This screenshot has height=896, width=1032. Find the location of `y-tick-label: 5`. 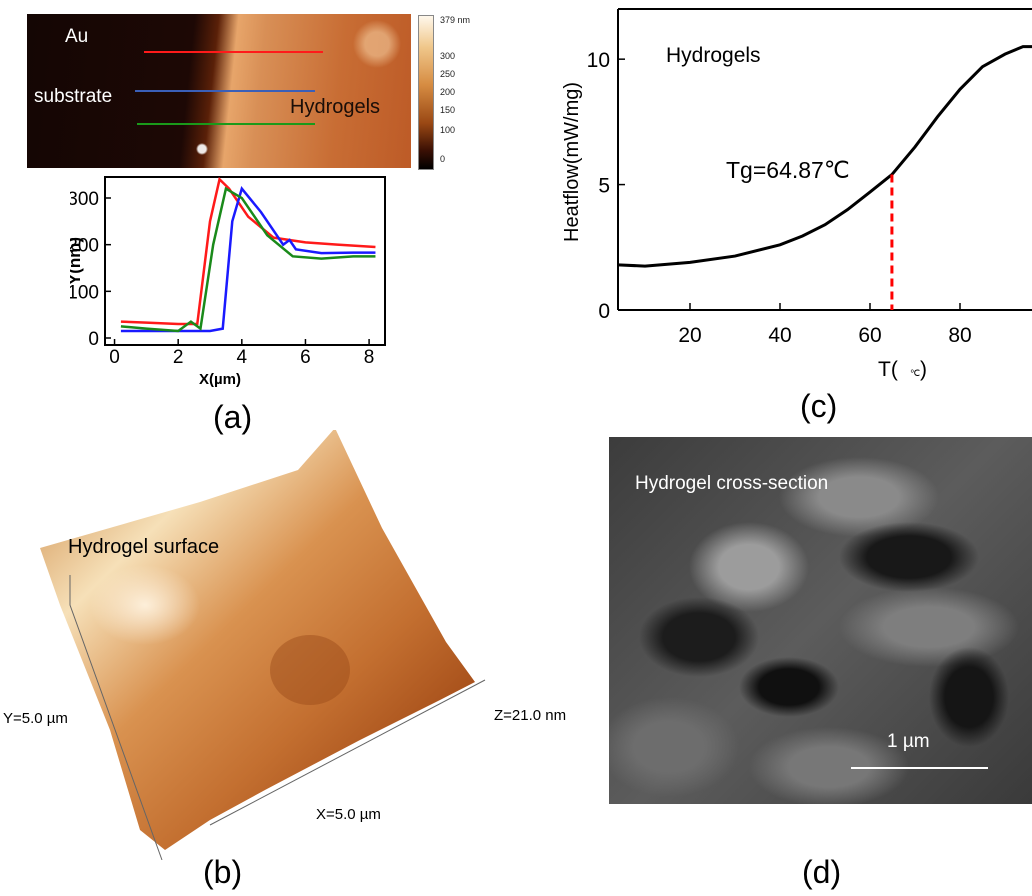

y-tick-label: 5 is located at coordinates (604, 186).